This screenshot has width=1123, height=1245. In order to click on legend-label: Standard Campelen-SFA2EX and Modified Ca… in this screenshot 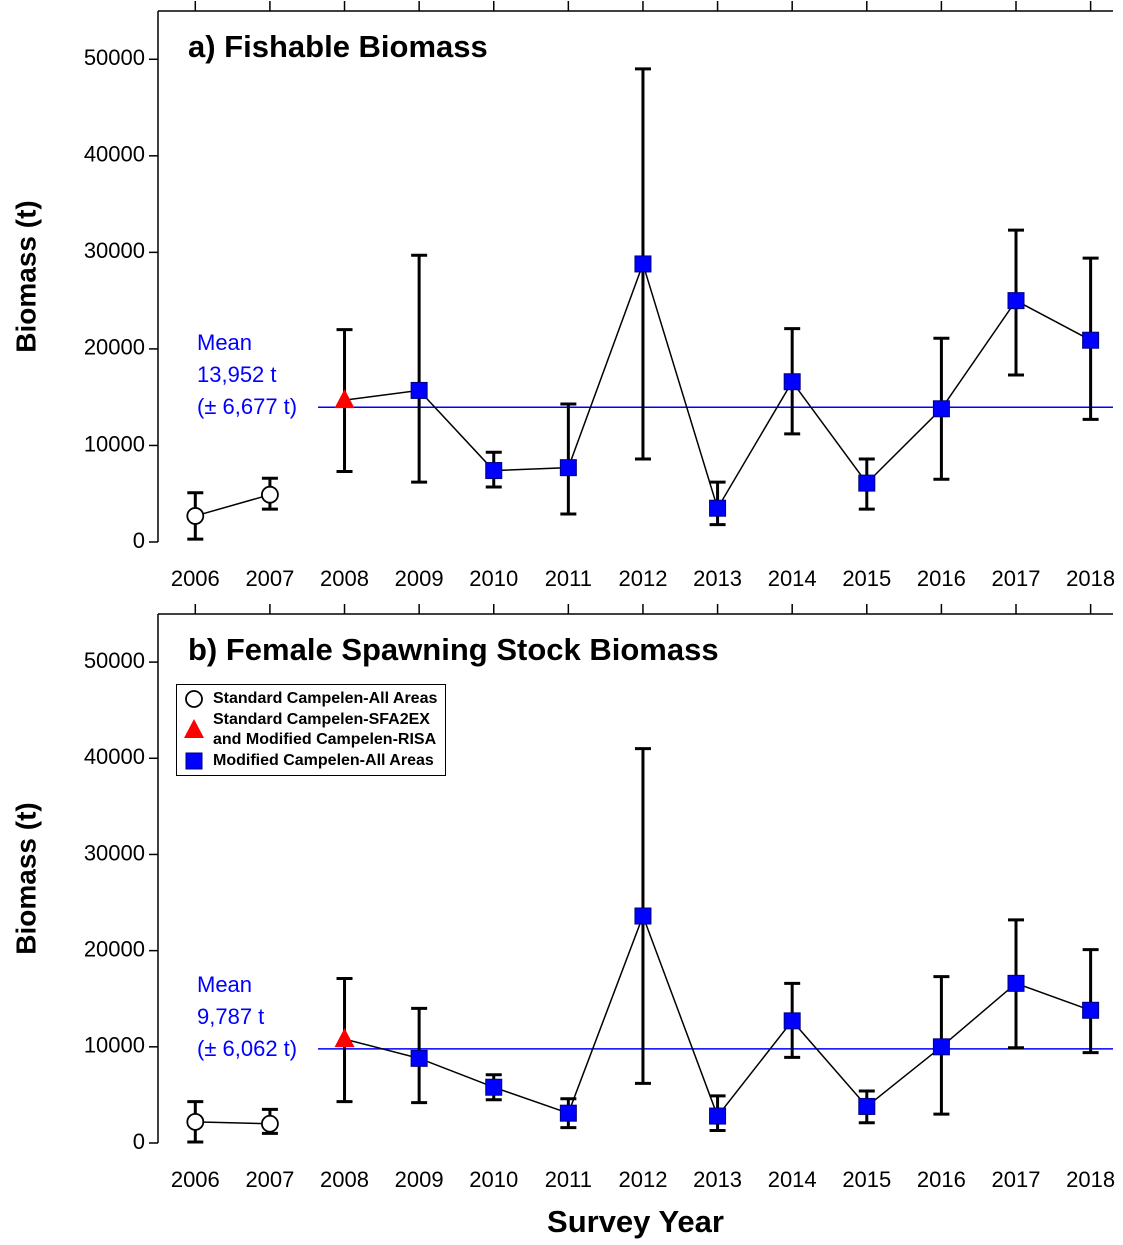, I will do `click(325, 729)`.